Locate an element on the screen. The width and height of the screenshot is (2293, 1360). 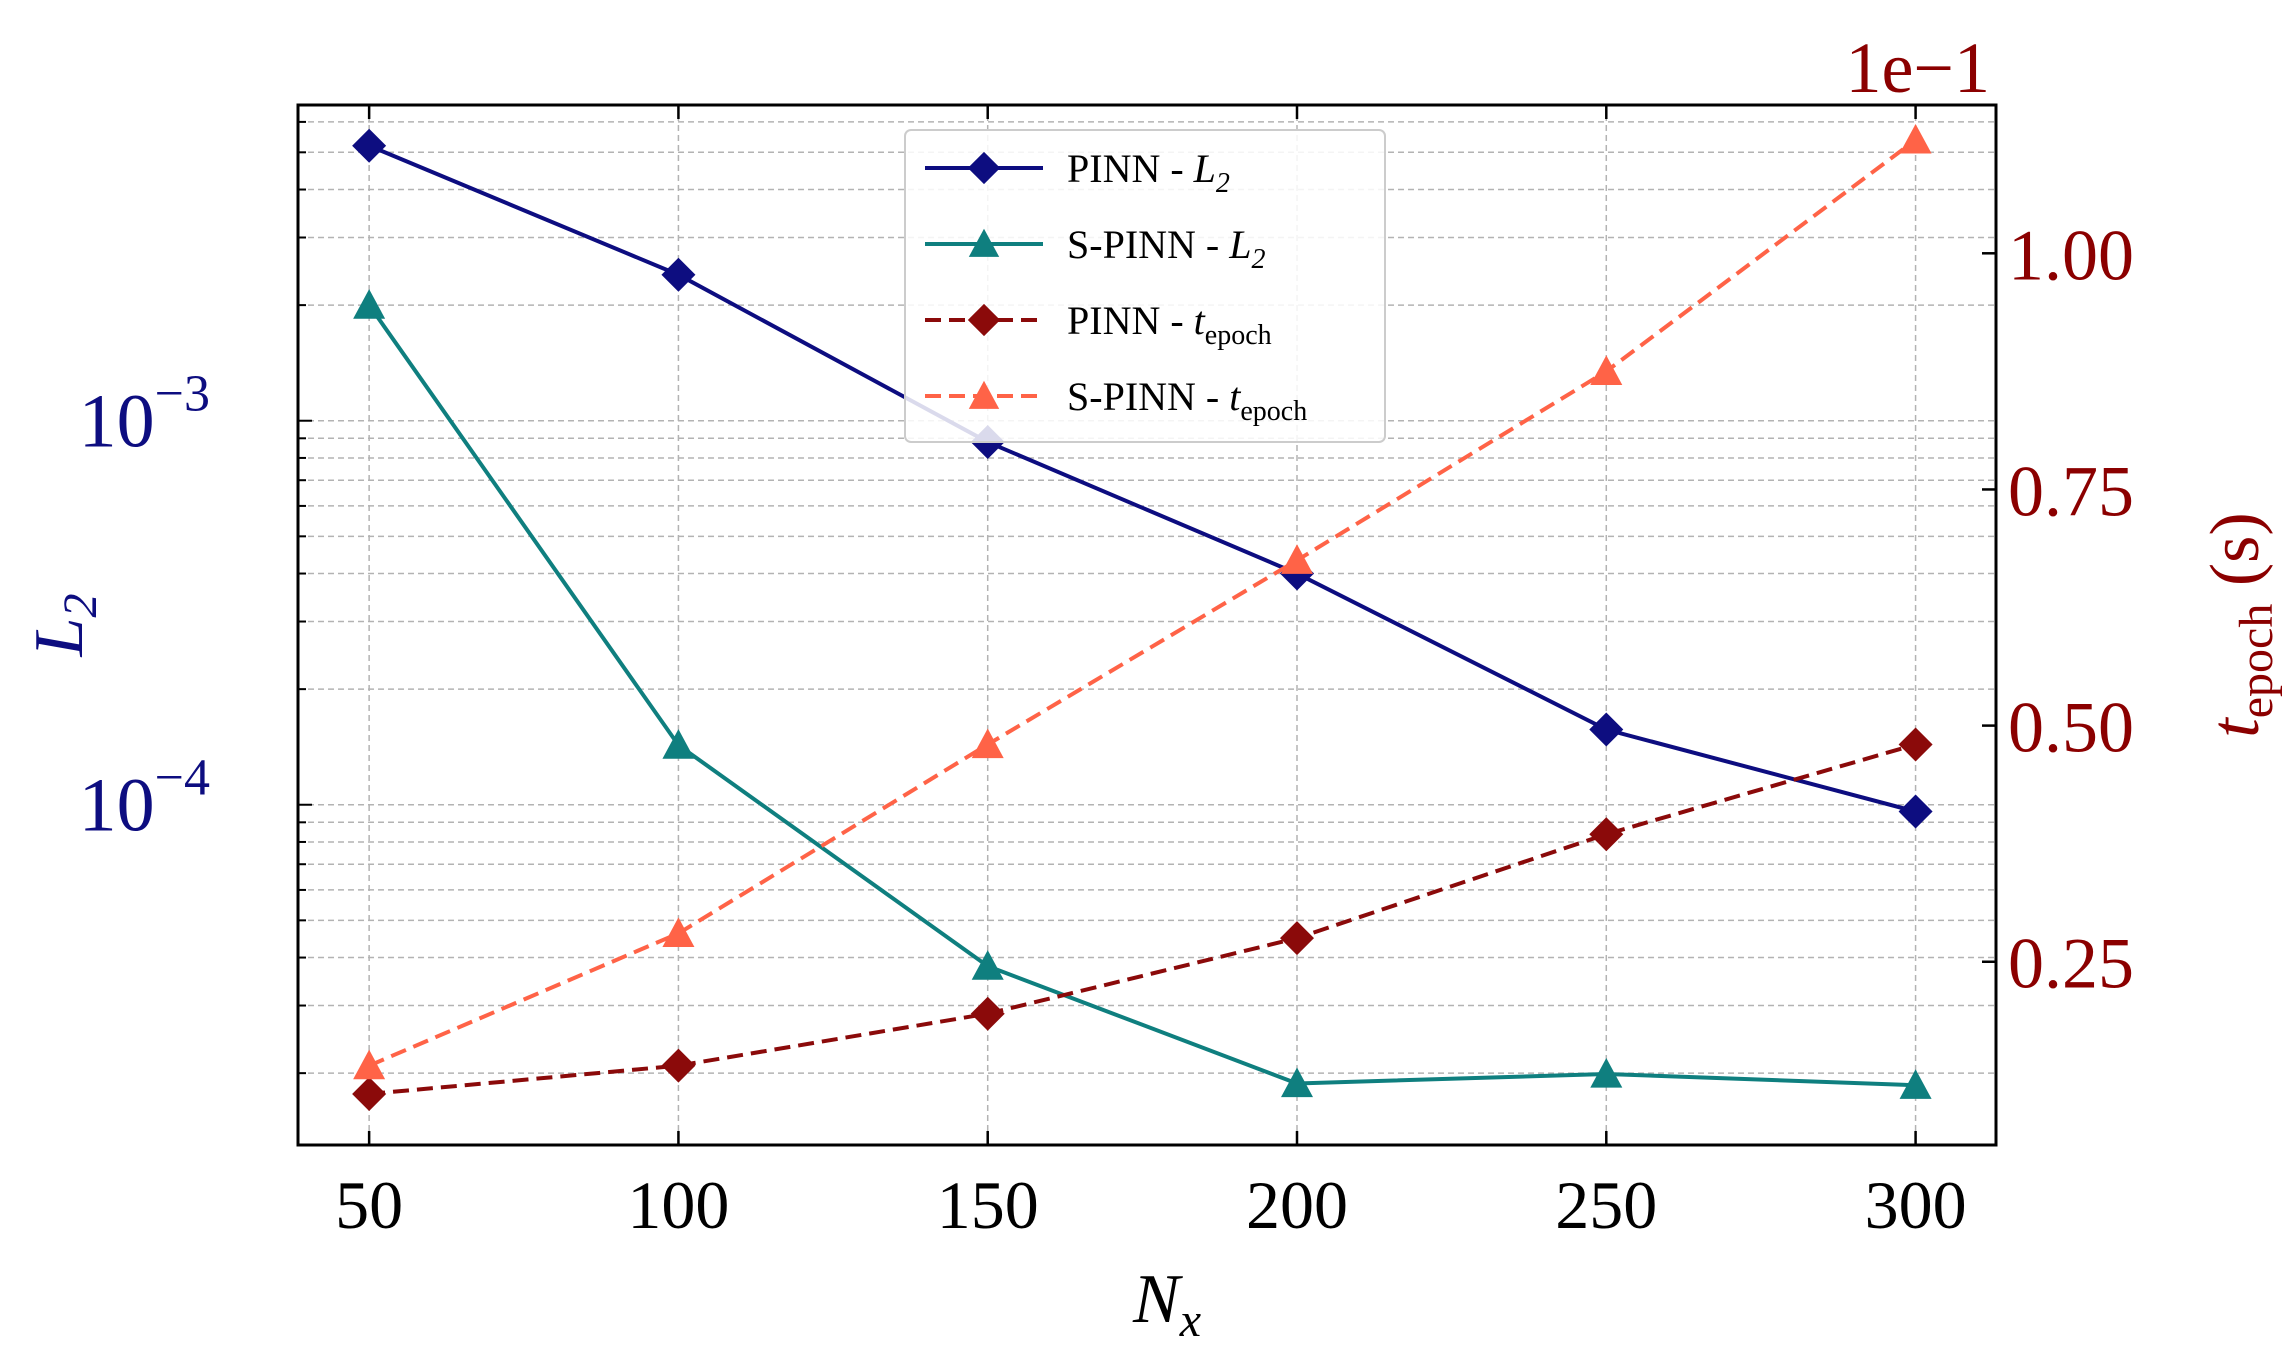
x-tick-label: 50 is located at coordinates (369, 1205).